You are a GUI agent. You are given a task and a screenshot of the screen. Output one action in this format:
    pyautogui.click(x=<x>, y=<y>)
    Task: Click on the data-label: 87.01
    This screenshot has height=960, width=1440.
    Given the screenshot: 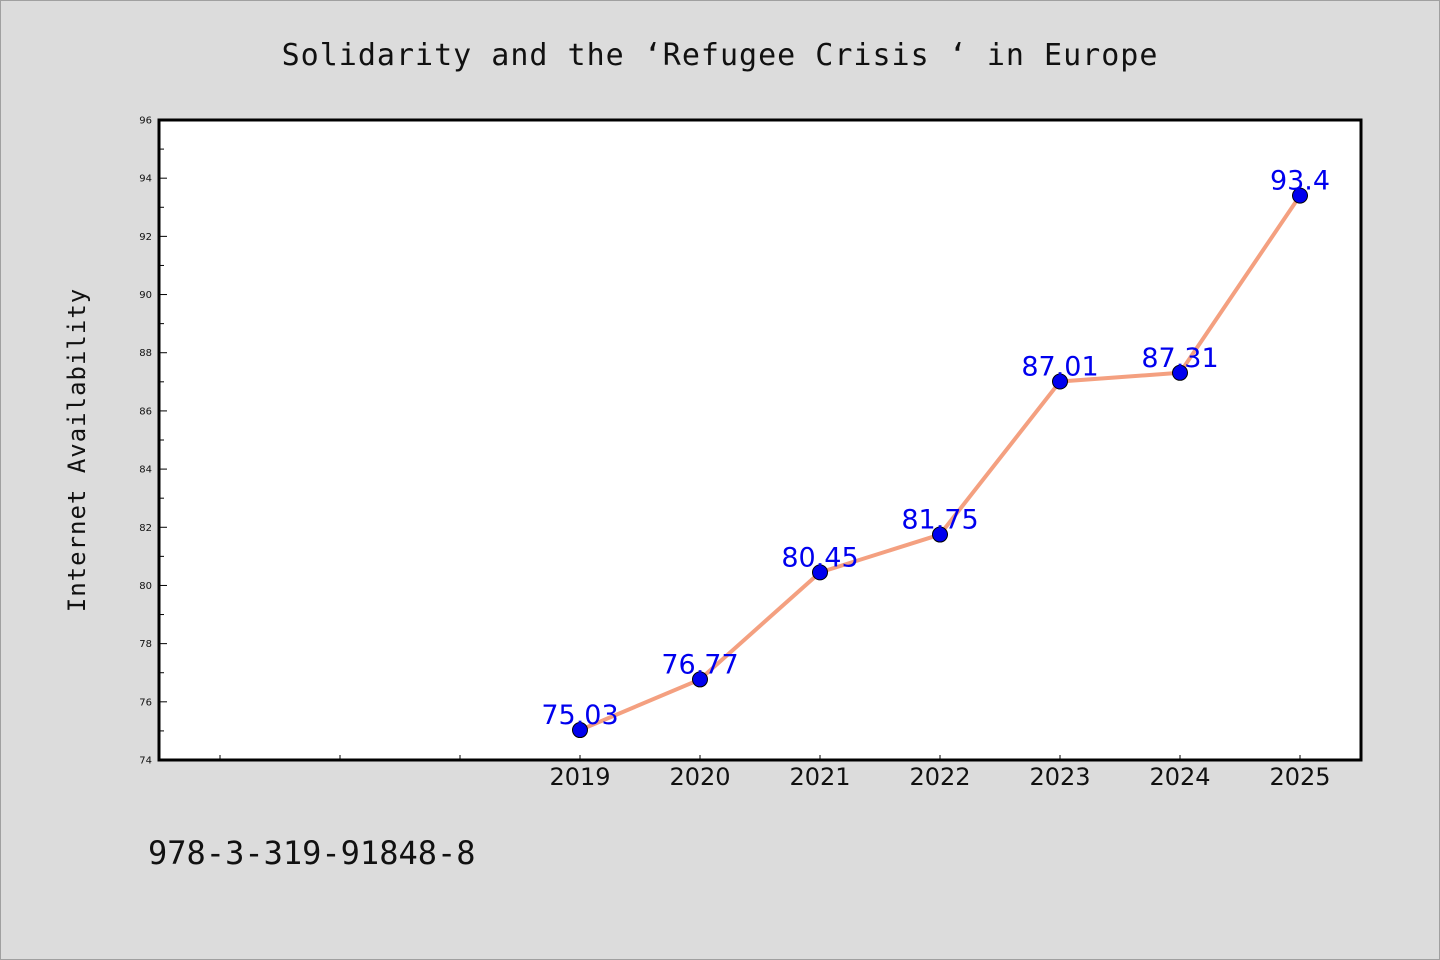 What is the action you would take?
    pyautogui.click(x=1059, y=367)
    